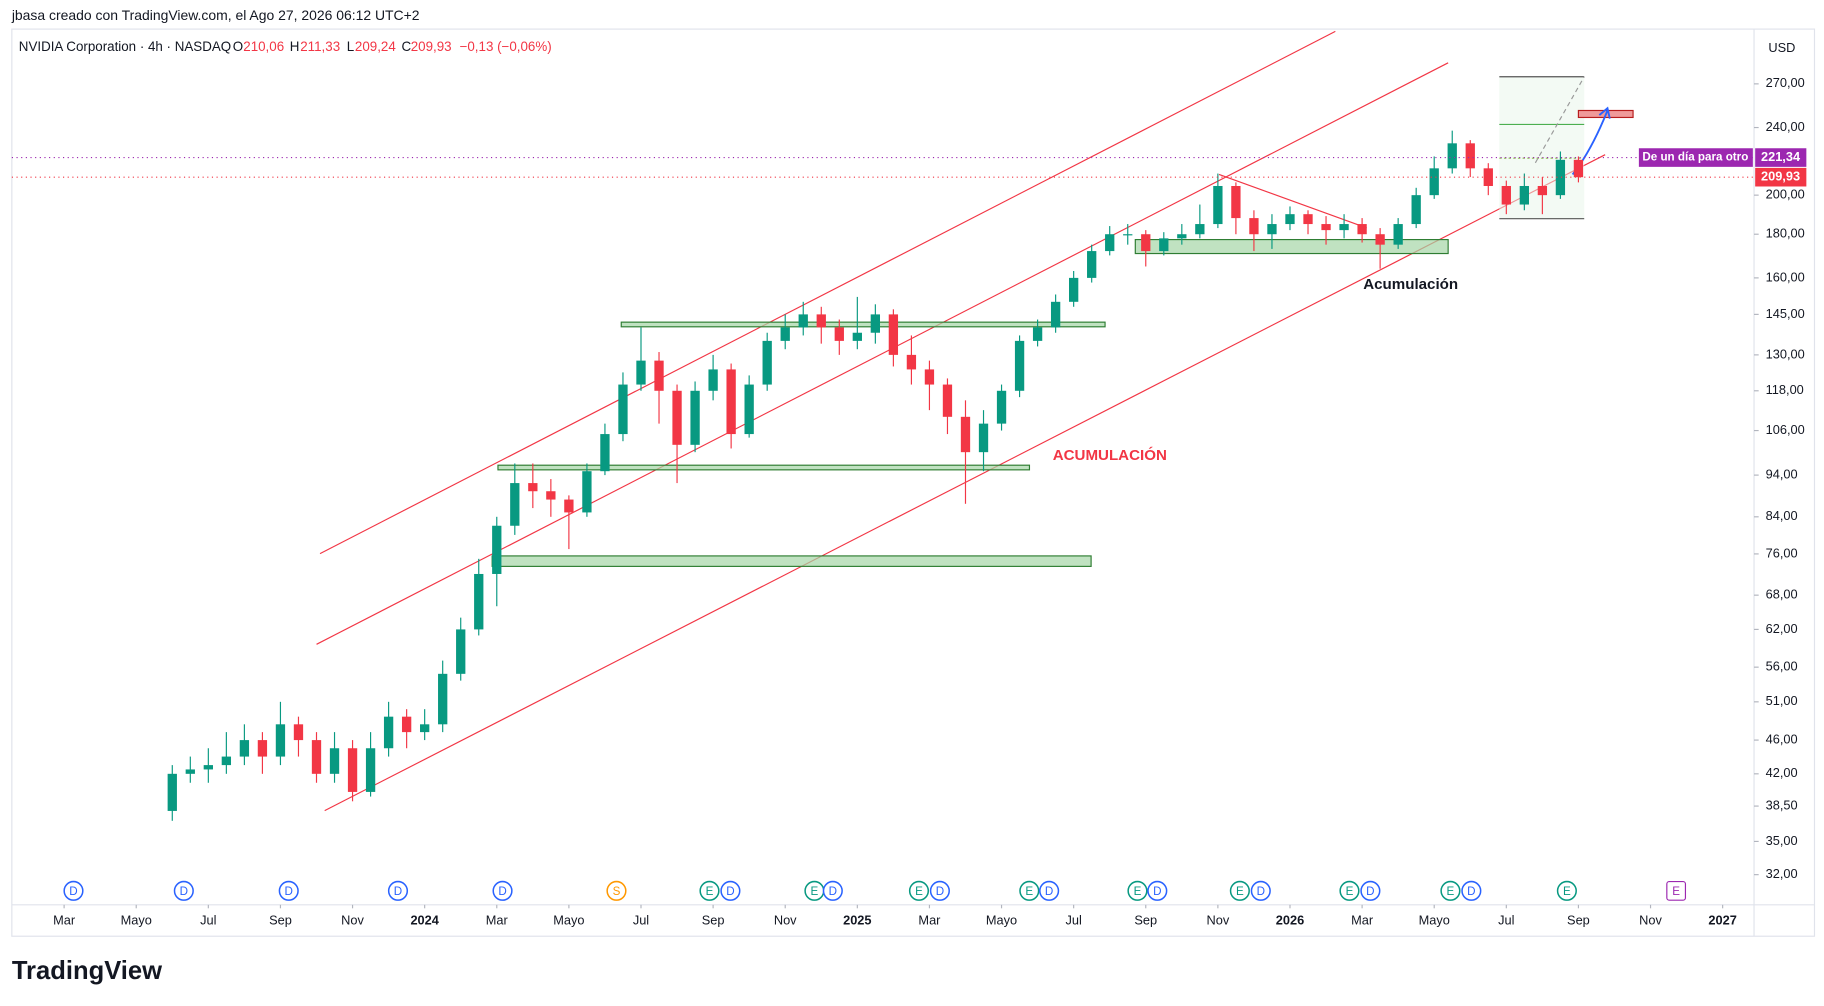  I want to click on y-tick-label: 240,00, so click(1785, 126).